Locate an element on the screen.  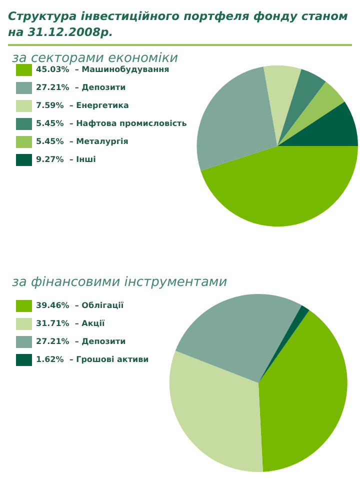
legend-label: 39.46% – Облігації is located at coordinates (80, 305).